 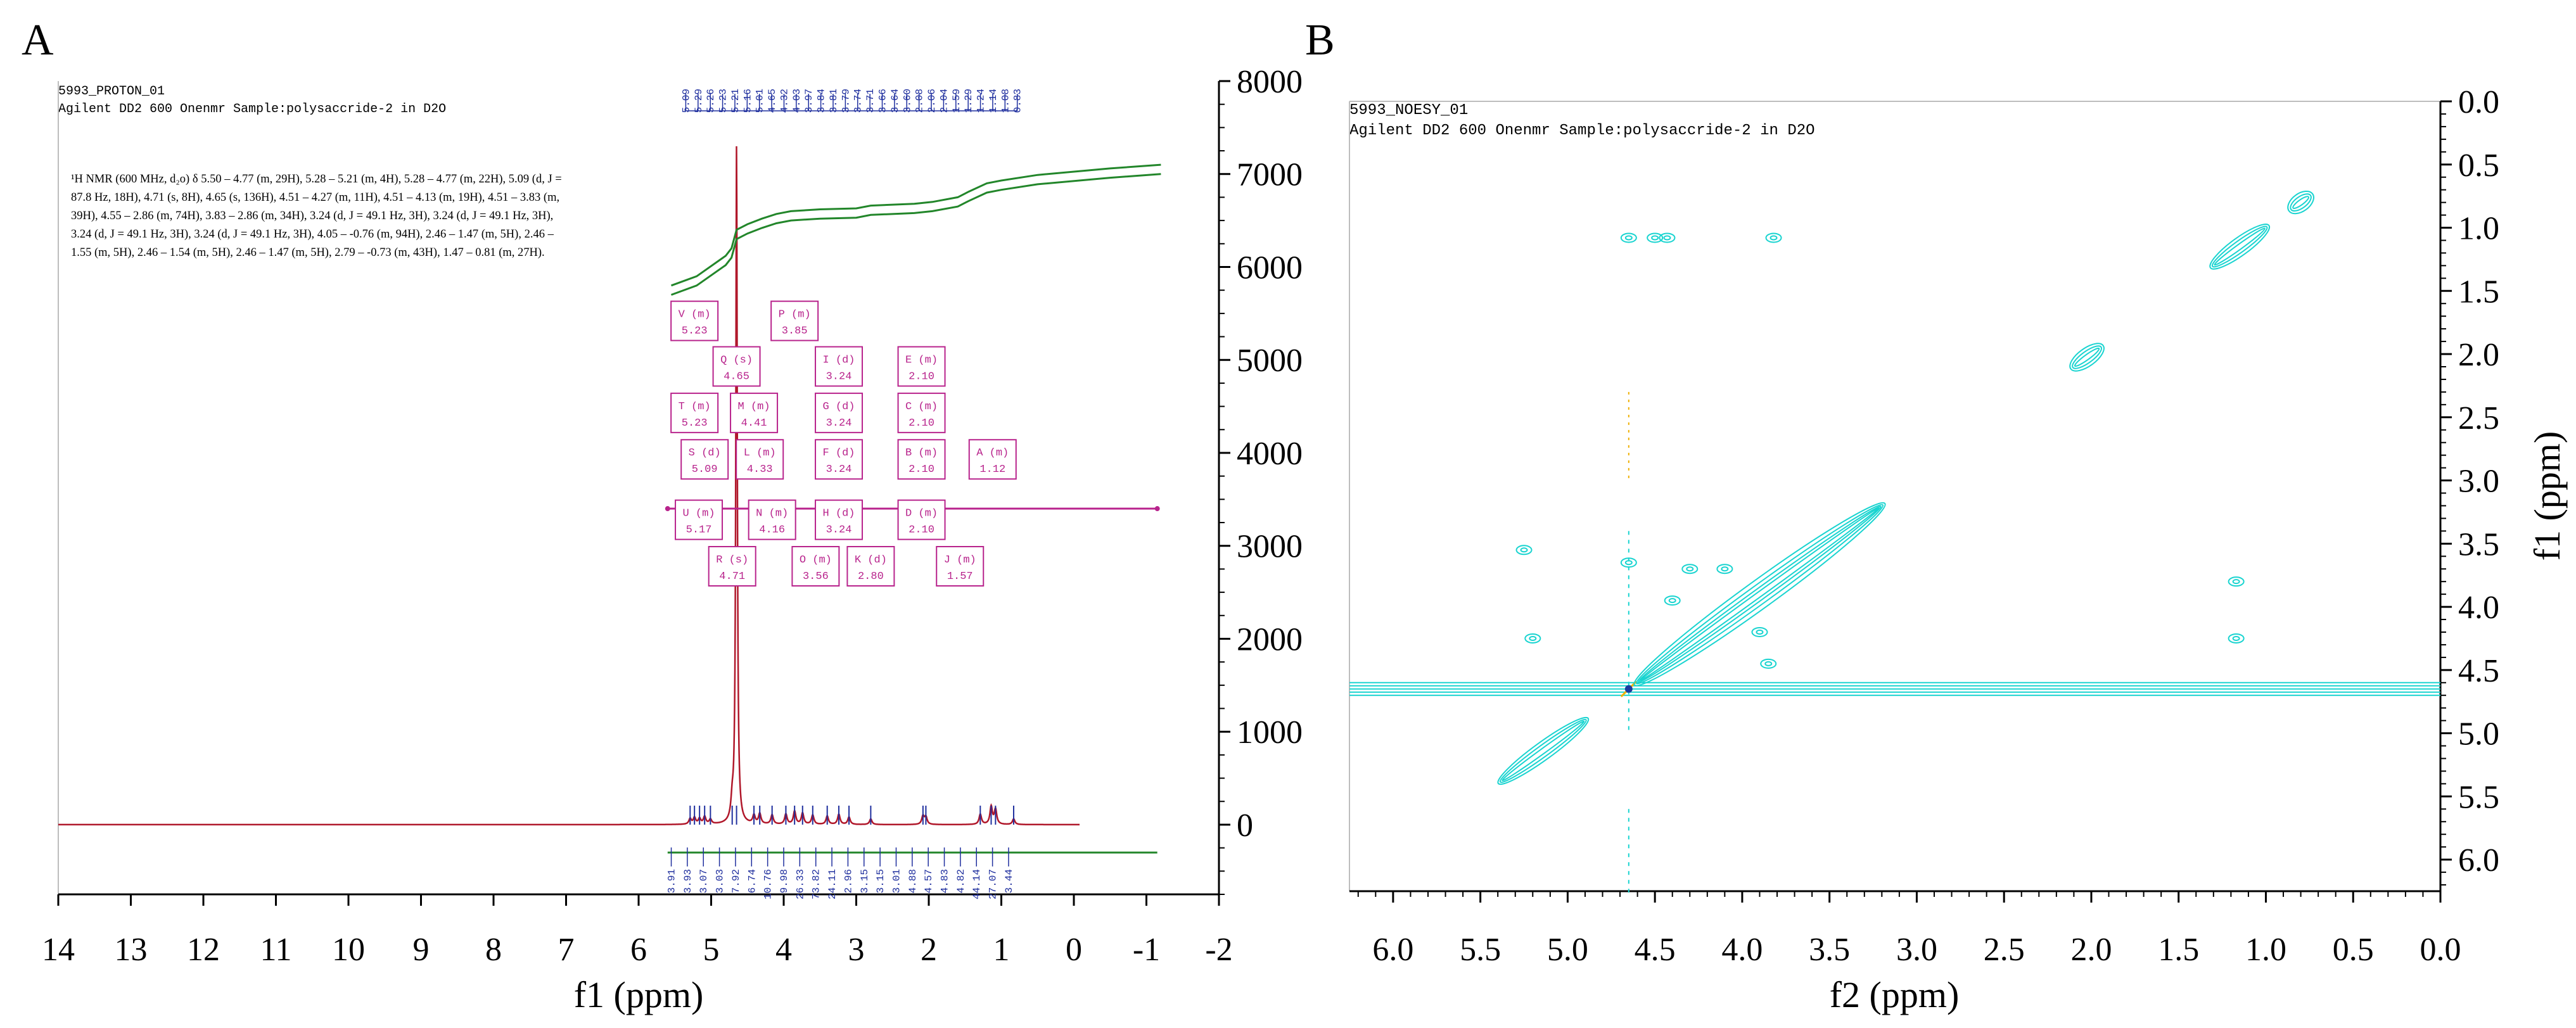 What do you see at coordinates (752, 881) in the screenshot?
I see `integral-label: 6.74` at bounding box center [752, 881].